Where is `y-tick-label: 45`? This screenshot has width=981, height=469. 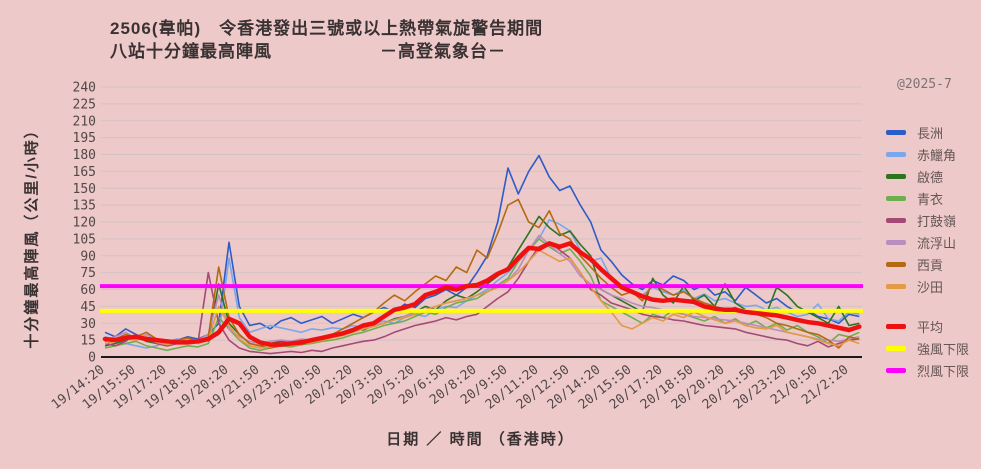 y-tick-label: 45 is located at coordinates (88, 307).